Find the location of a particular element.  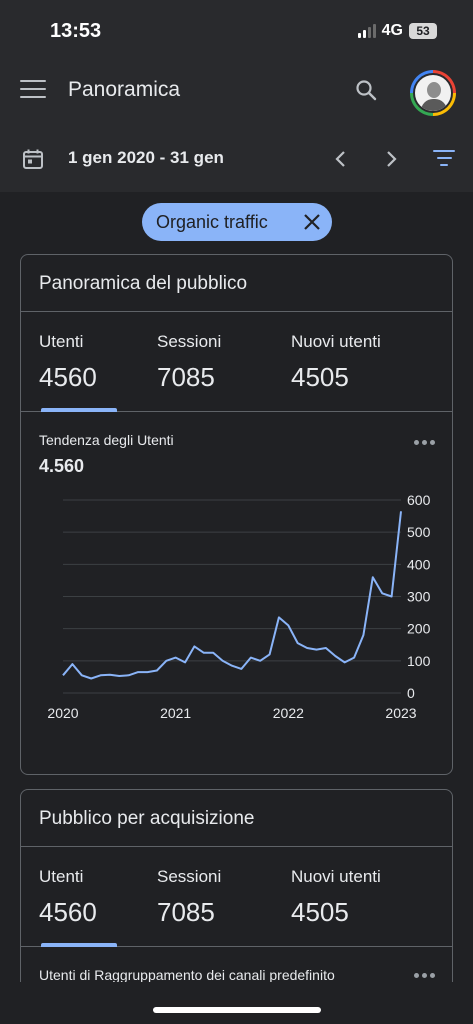

chevron-left-icon is located at coordinates (341, 159).